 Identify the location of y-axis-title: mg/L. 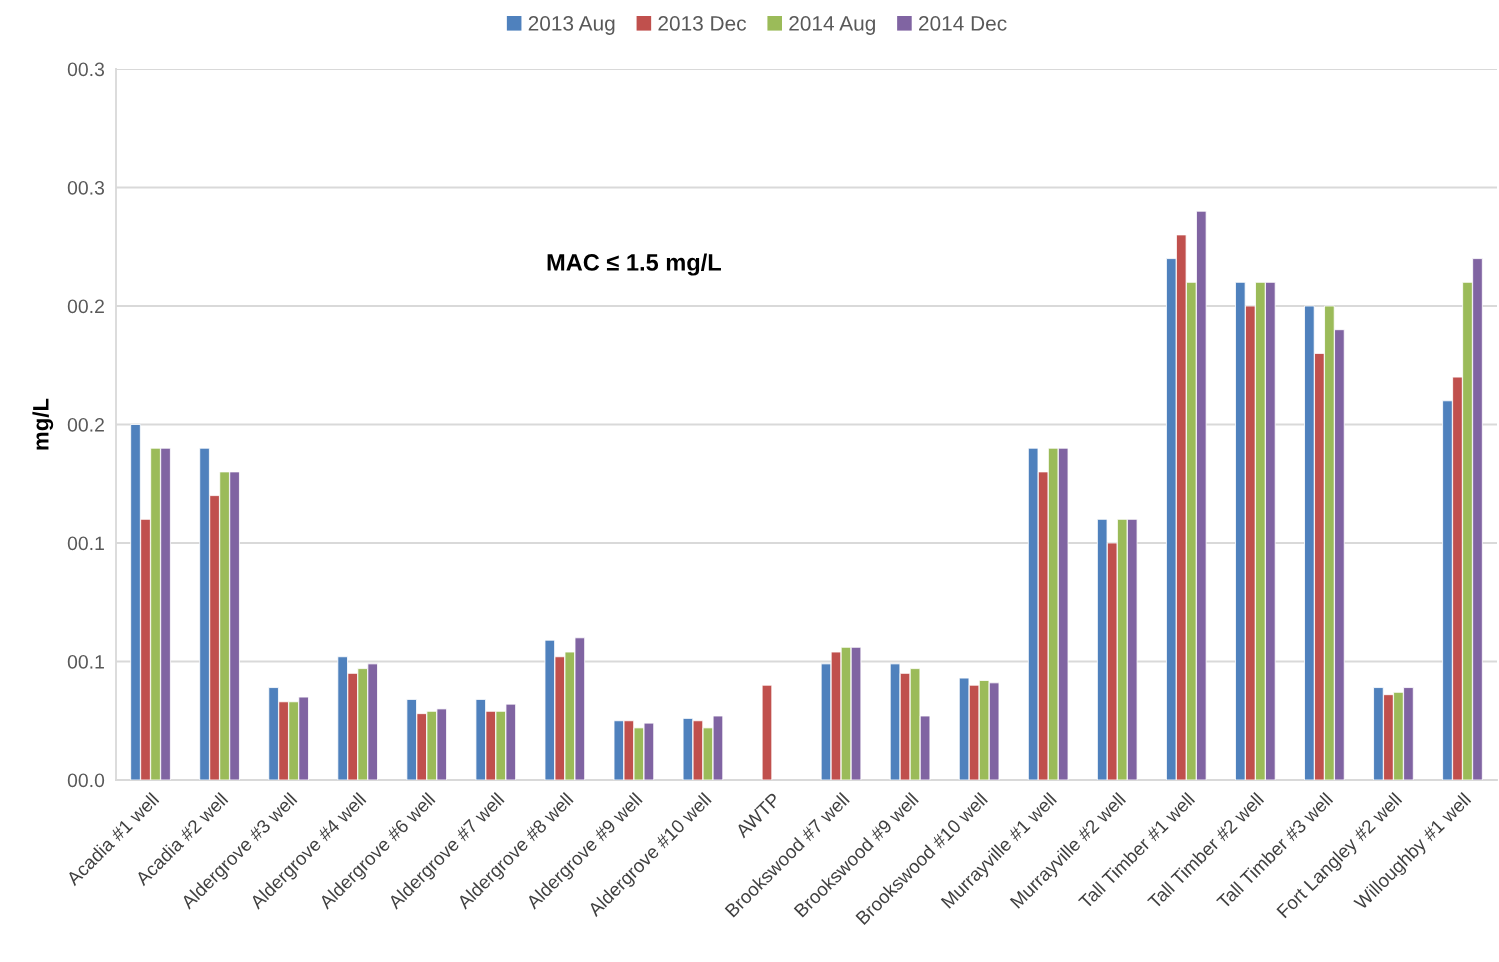
(43, 424).